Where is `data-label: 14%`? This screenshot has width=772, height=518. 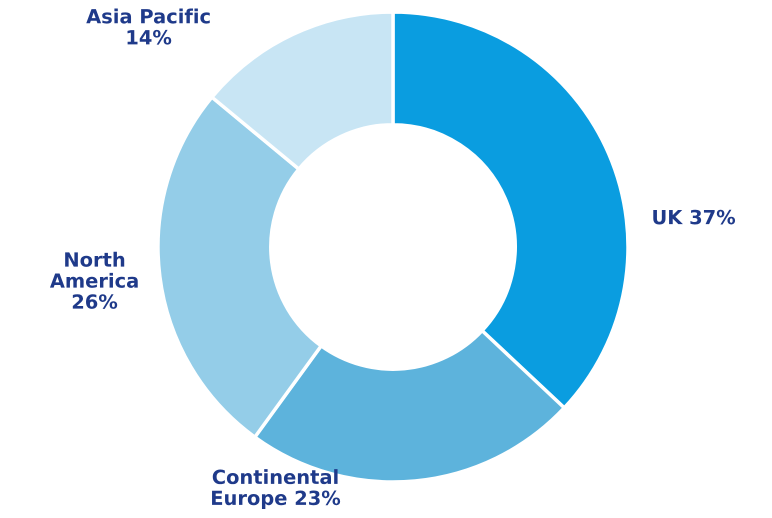
data-label: 14% is located at coordinates (150, 37).